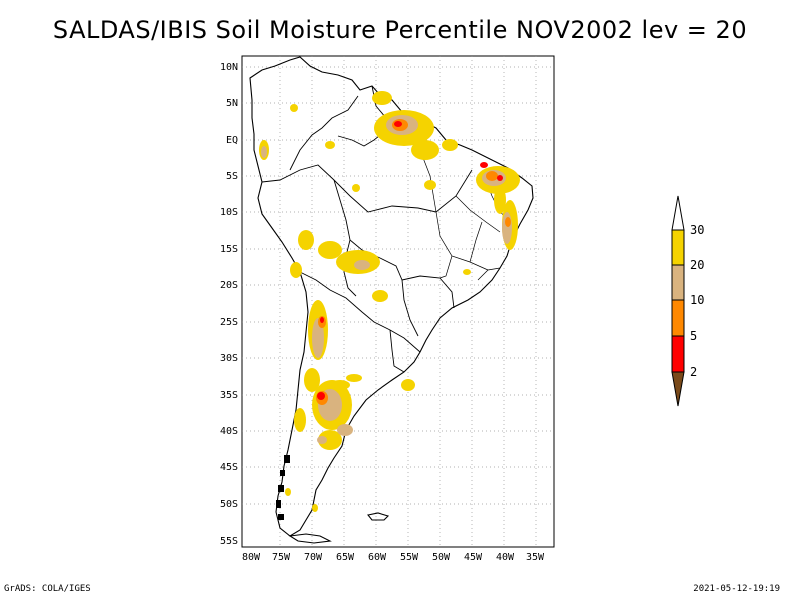  What do you see at coordinates (693, 336) in the screenshot?
I see `legend-label: 5` at bounding box center [693, 336].